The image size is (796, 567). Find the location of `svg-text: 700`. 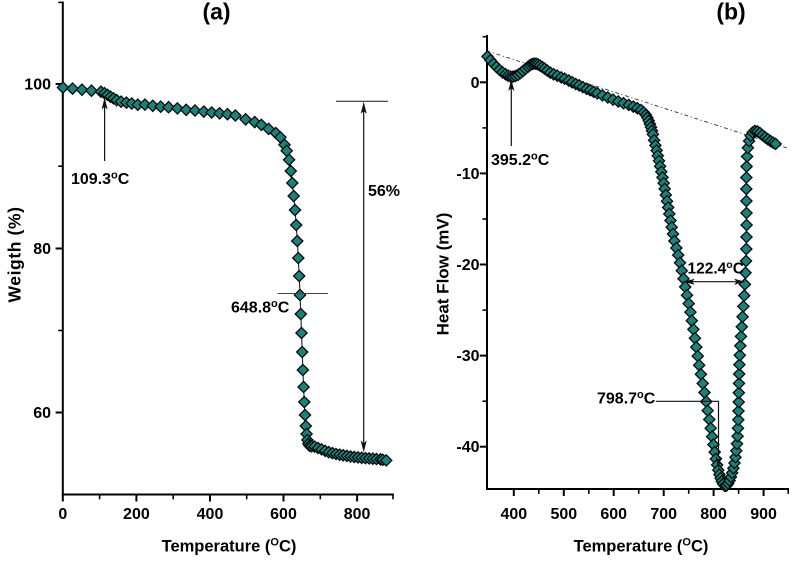

svg-text: 700 is located at coordinates (663, 514).